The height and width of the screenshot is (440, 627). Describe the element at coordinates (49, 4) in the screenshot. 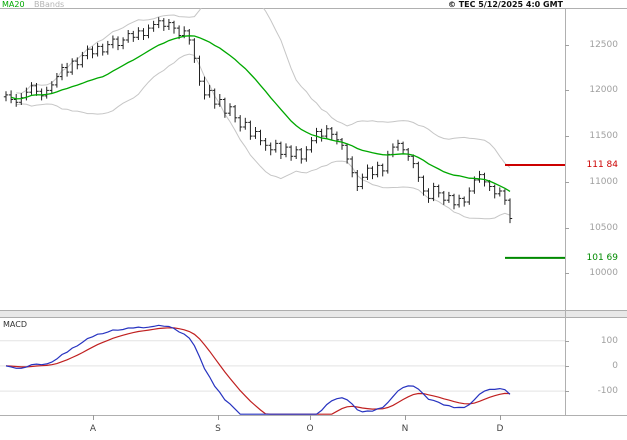

I see `legend-bbands: BBands` at that location.